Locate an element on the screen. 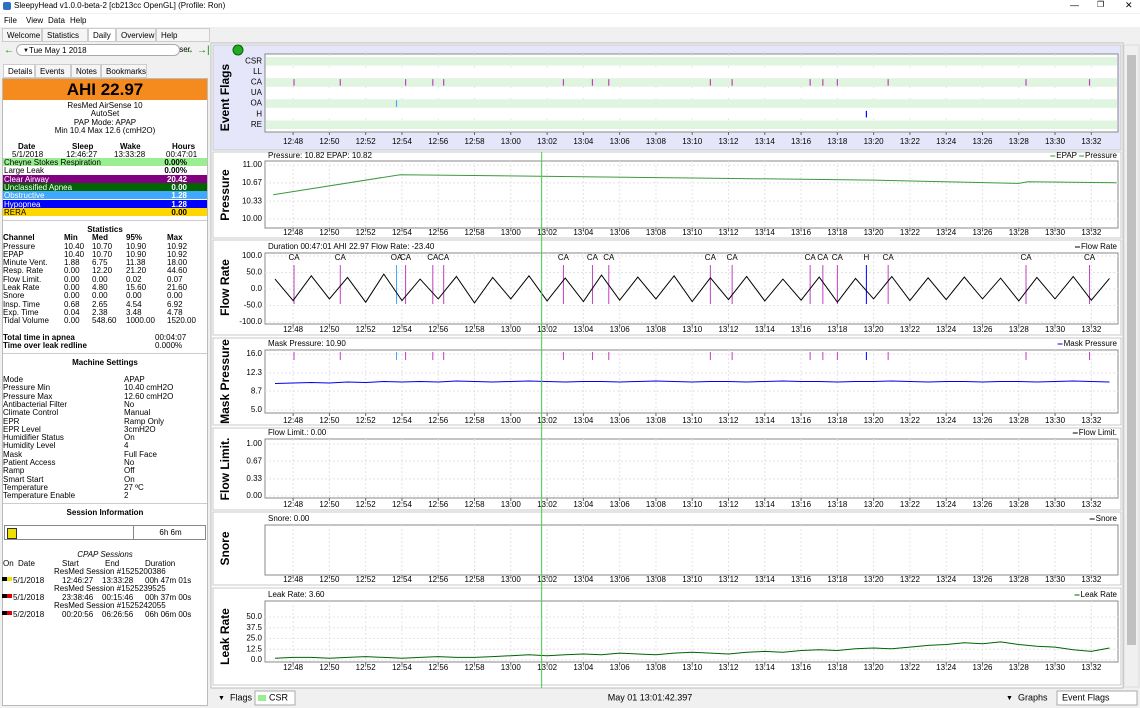  stats-cell: 10.40 is located at coordinates (74, 246).